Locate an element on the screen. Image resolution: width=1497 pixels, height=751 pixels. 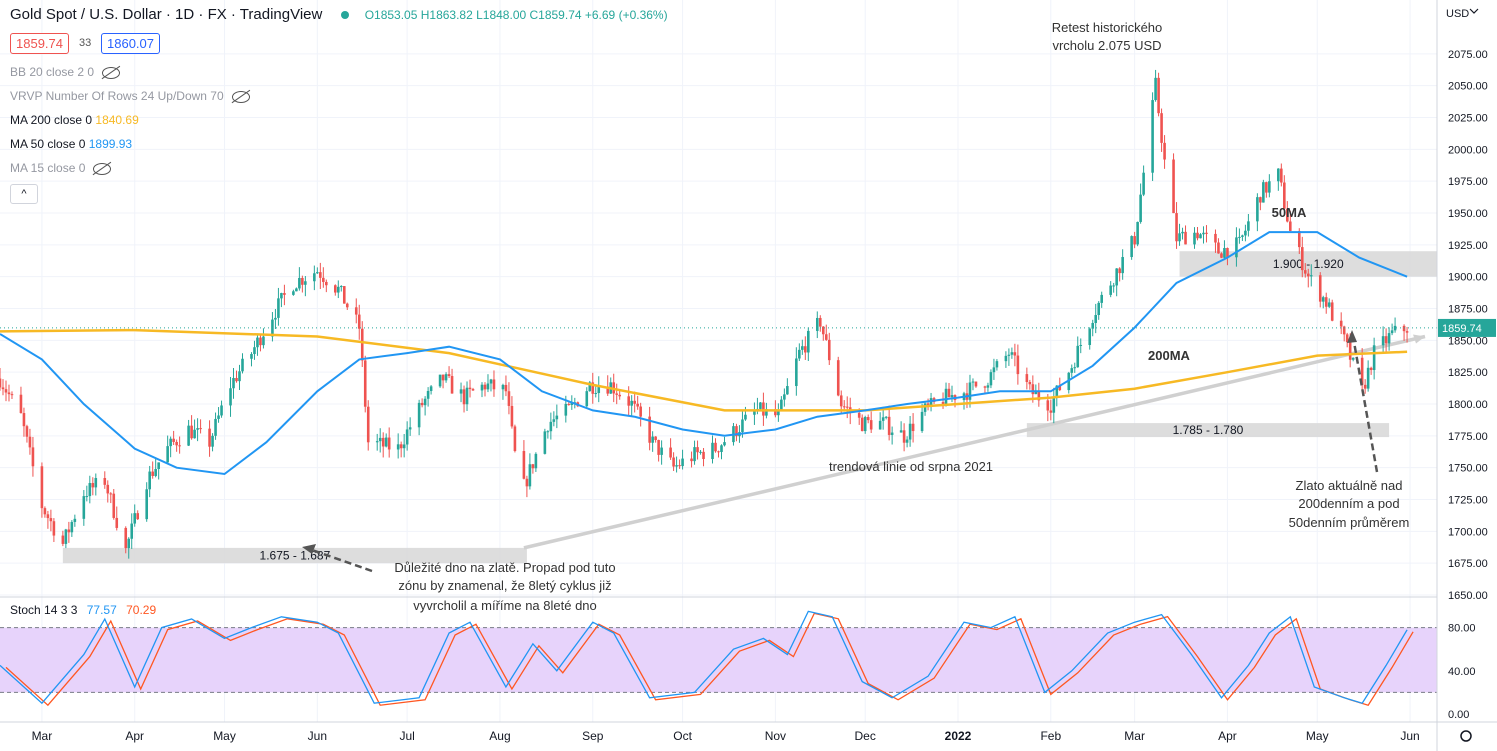
indicator-ma15: MA 15 close 0 is located at coordinates (61, 168).